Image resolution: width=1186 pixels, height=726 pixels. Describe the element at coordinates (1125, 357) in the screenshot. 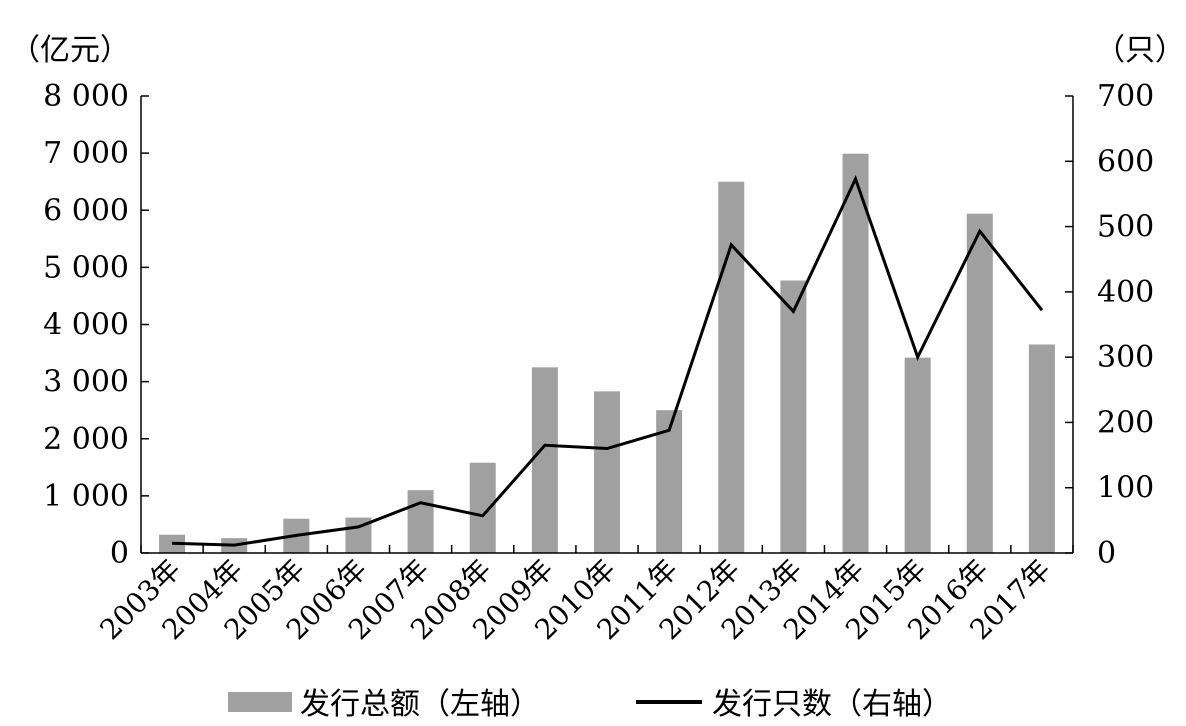

I see `y-right-tick-label: 300` at that location.